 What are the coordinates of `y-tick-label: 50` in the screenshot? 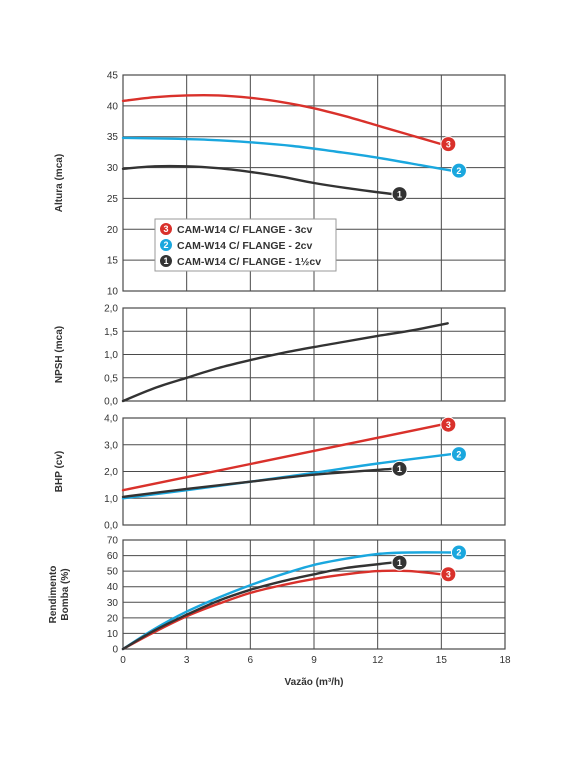 It's located at (113, 572).